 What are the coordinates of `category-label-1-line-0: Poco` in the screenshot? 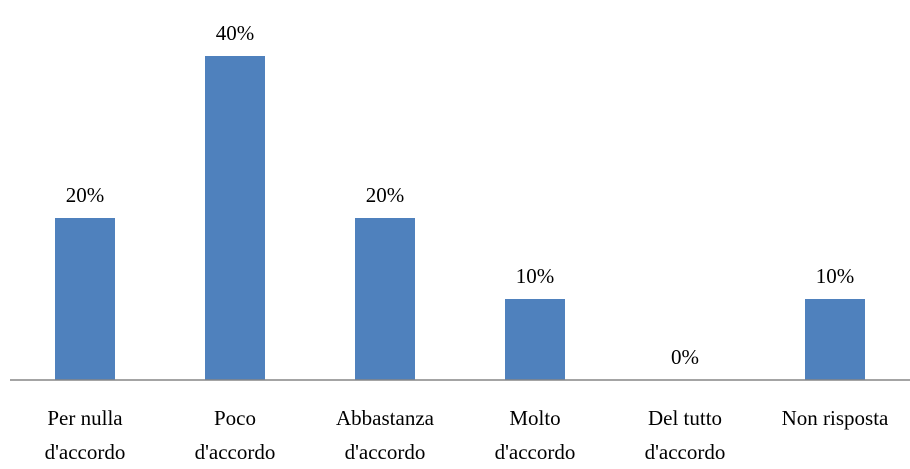 It's located at (235, 418).